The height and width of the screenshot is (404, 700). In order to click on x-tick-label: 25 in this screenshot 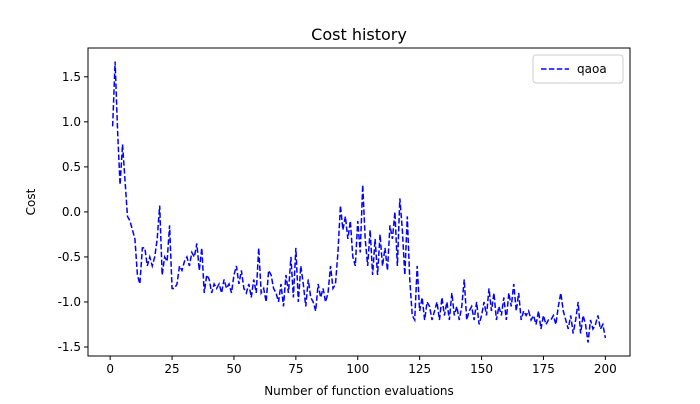, I will do `click(171, 369)`.